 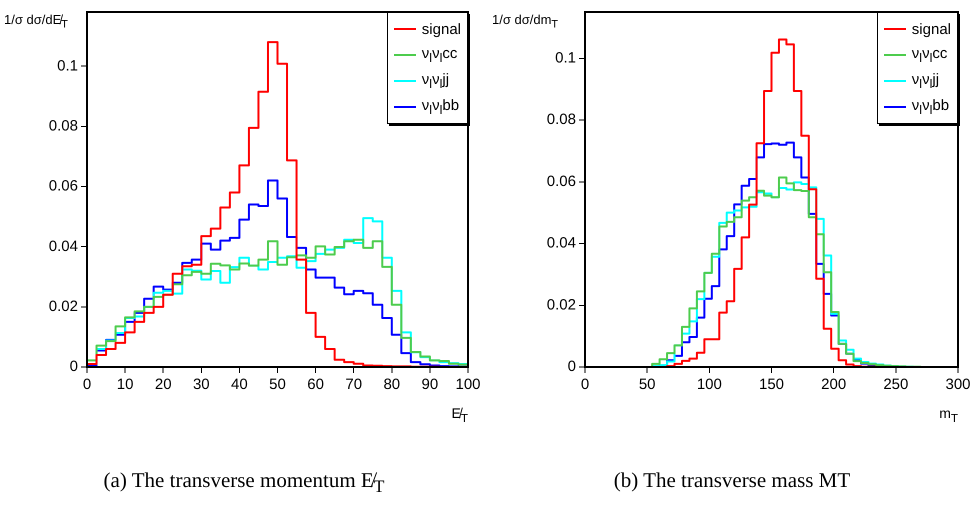 I want to click on x-tick-label: 60, so click(x=315, y=385).